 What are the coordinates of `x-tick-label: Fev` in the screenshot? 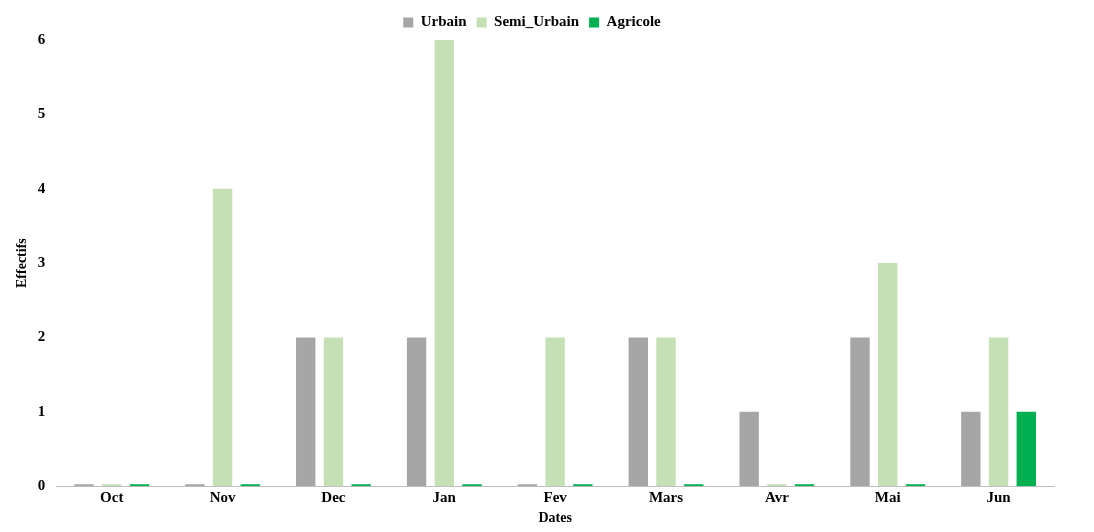 It's located at (555, 497).